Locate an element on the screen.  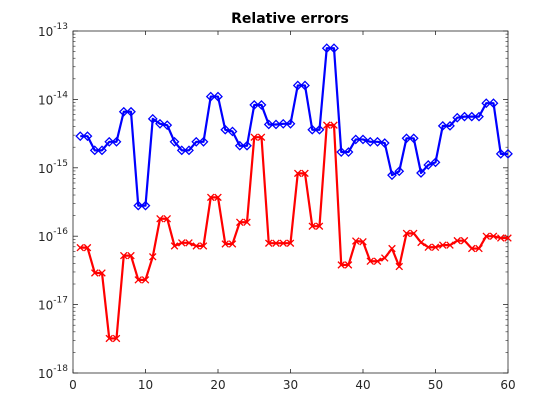
x-tick-label: 60 is located at coordinates (507, 385).